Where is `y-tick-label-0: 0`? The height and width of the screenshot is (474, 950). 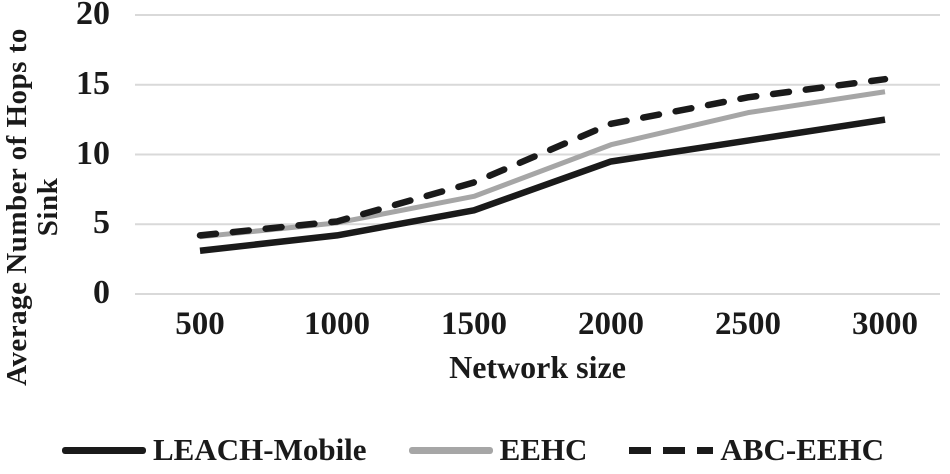
y-tick-label-0: 0 is located at coordinates (101, 293).